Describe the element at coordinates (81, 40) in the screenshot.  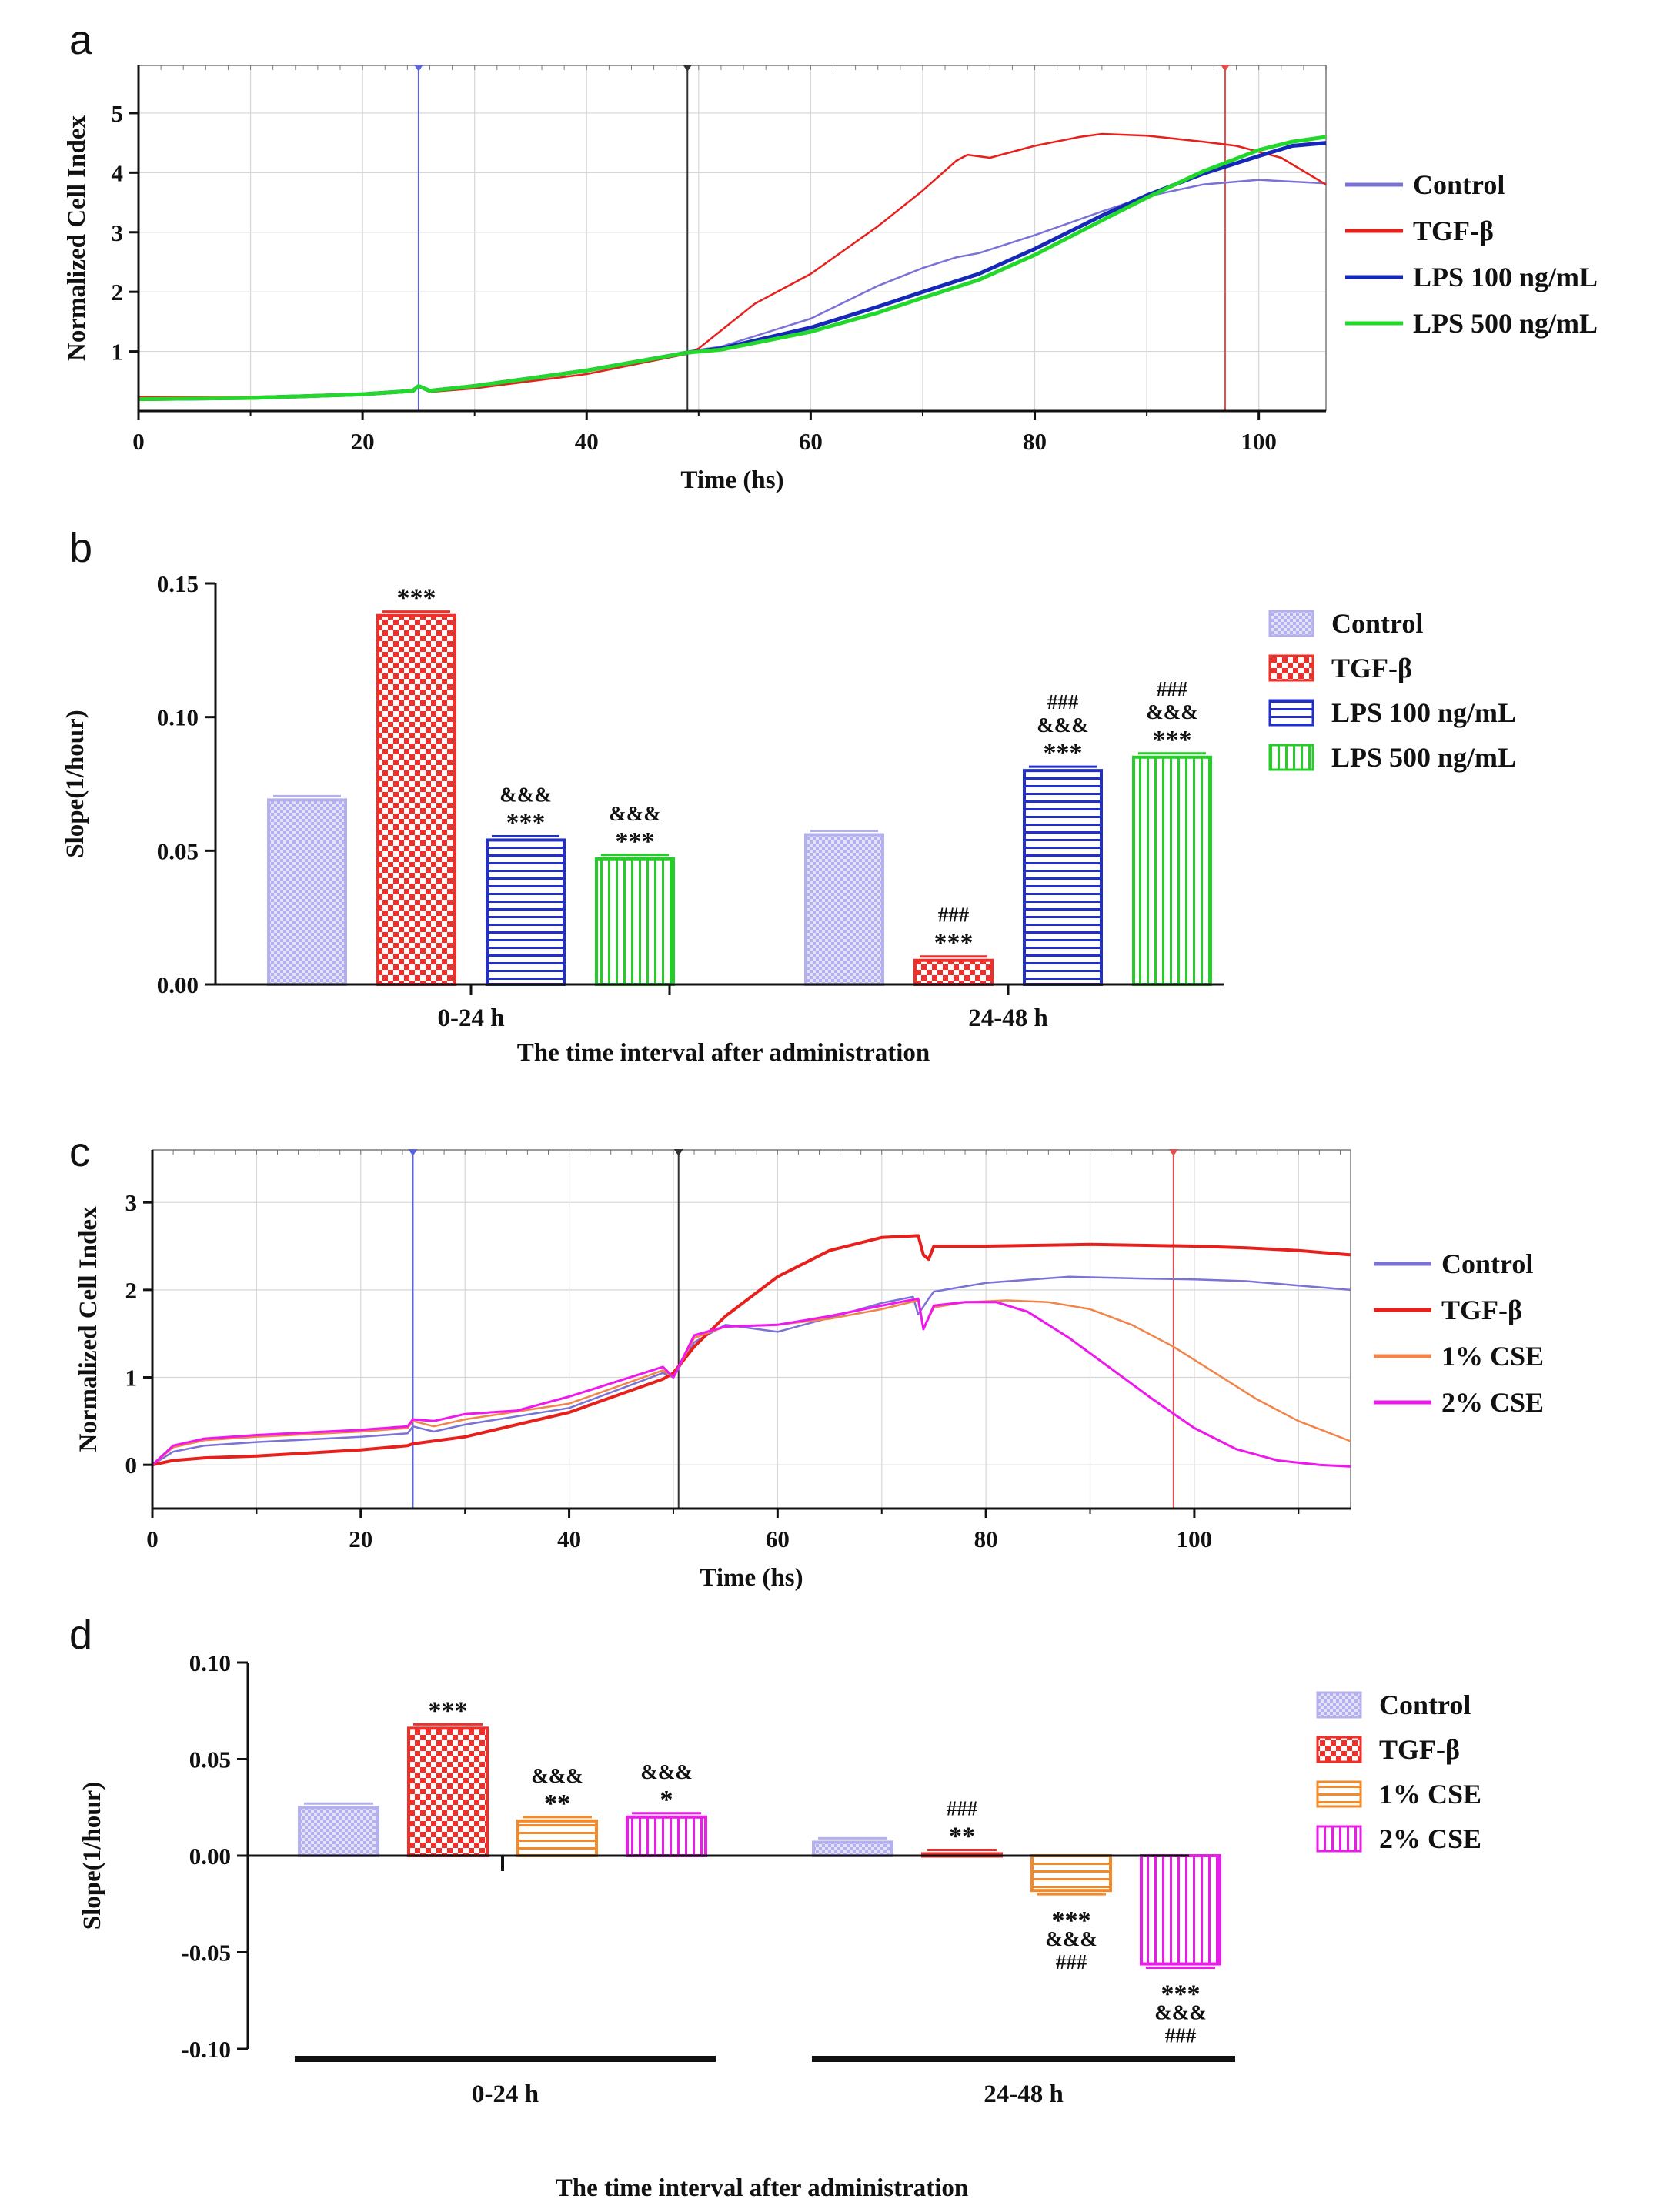
I see `panel-letter-a: a` at that location.